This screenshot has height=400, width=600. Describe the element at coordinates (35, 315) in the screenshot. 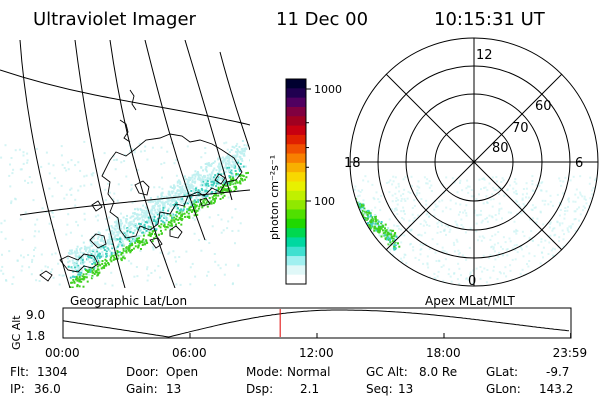

I see `alt-tick-high: 9.0` at that location.